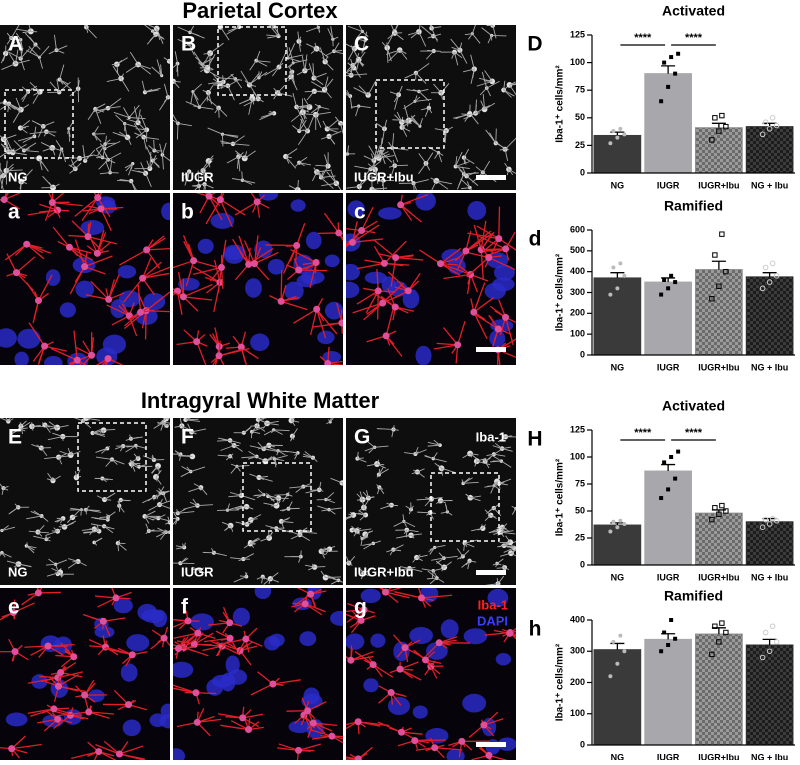 This screenshot has height=765, width=800. I want to click on stain-legend: DAPI, so click(492, 620).